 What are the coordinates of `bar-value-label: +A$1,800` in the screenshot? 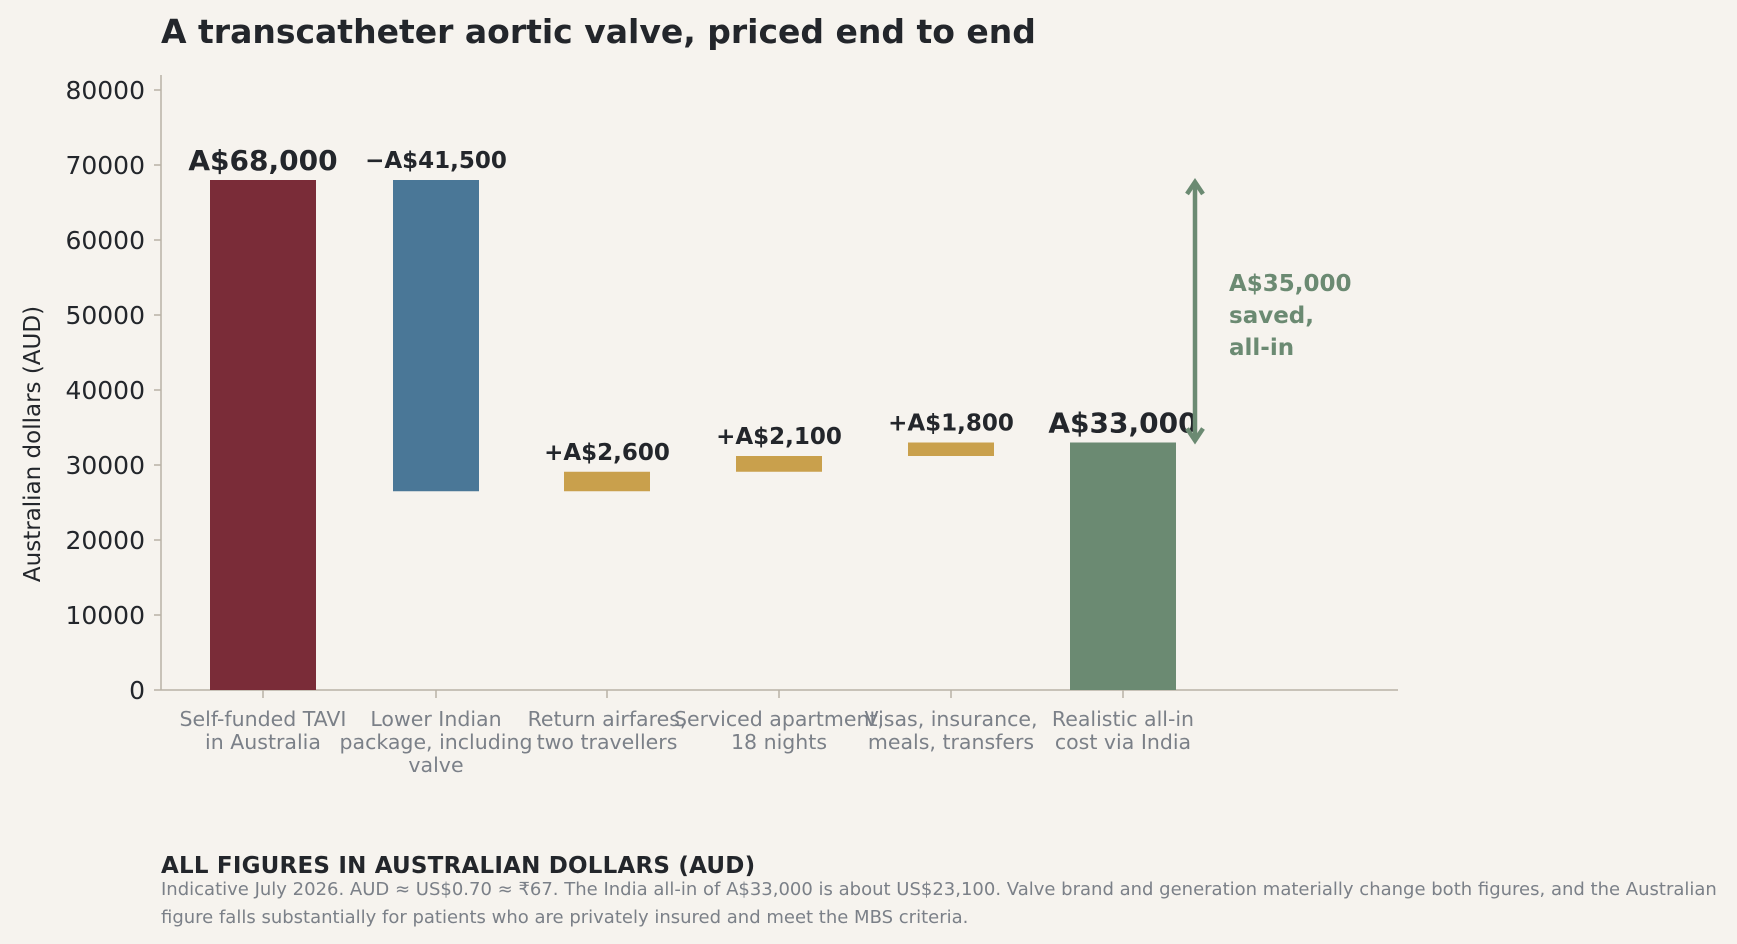 It's located at (951, 424).